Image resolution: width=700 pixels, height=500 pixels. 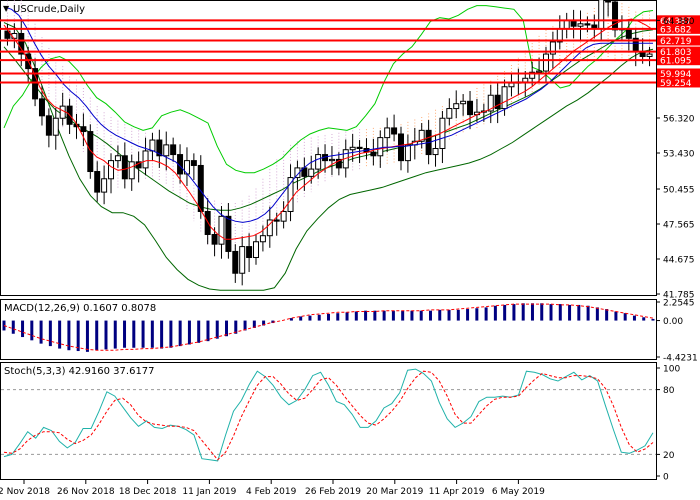 What do you see at coordinates (518, 492) in the screenshot?
I see `x-tick-label: 6 May 2019` at bounding box center [518, 492].